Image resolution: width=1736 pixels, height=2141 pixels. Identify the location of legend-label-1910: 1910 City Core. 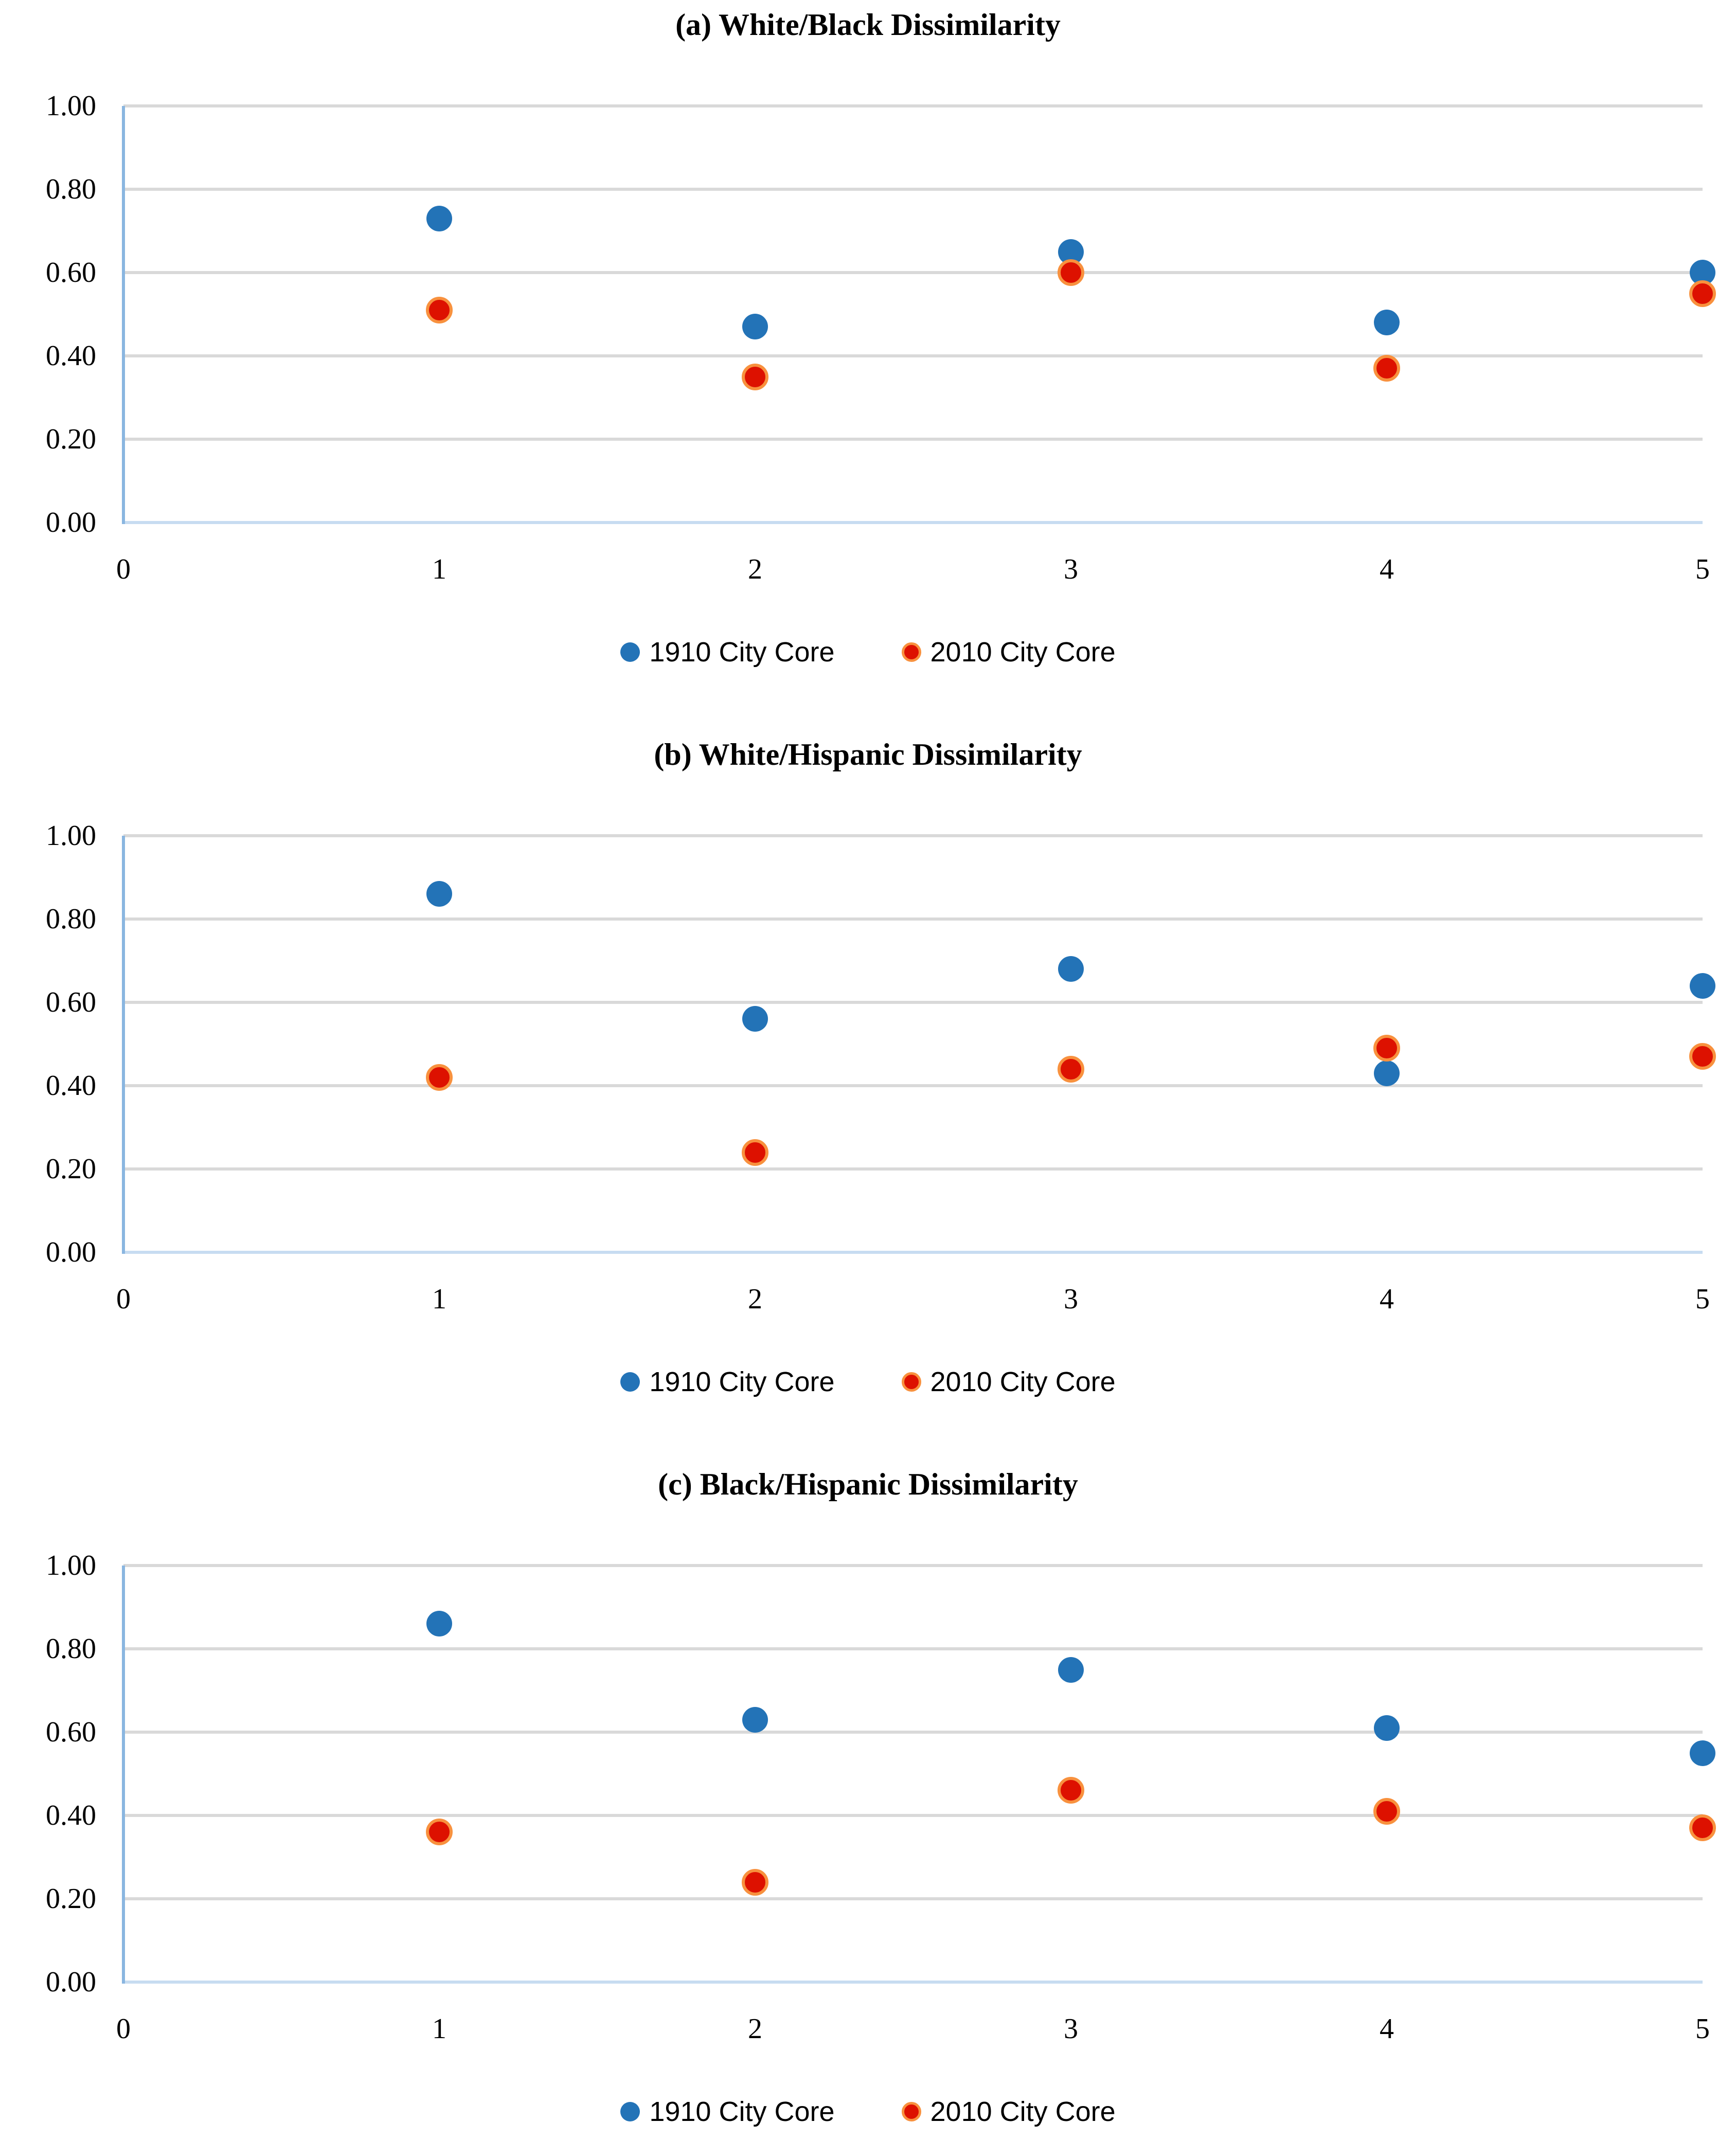
(742, 1381).